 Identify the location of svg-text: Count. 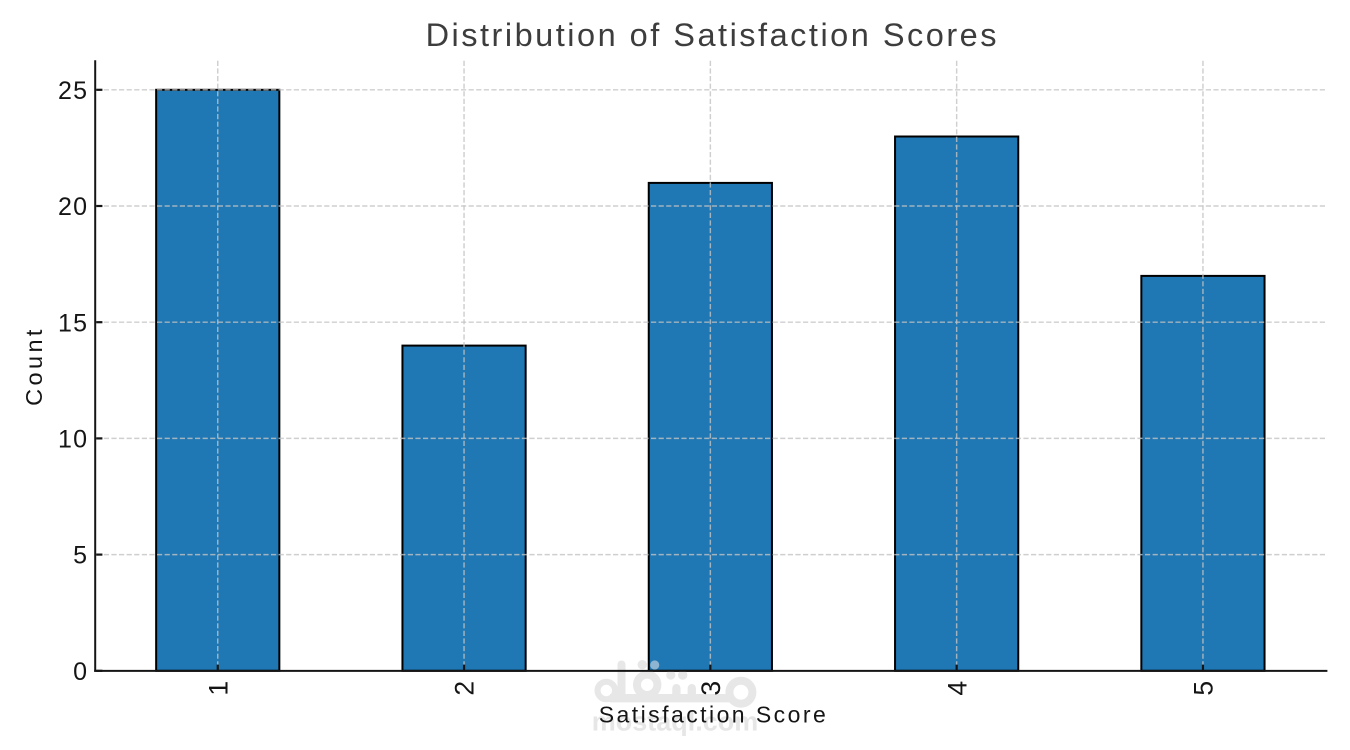
(34, 366).